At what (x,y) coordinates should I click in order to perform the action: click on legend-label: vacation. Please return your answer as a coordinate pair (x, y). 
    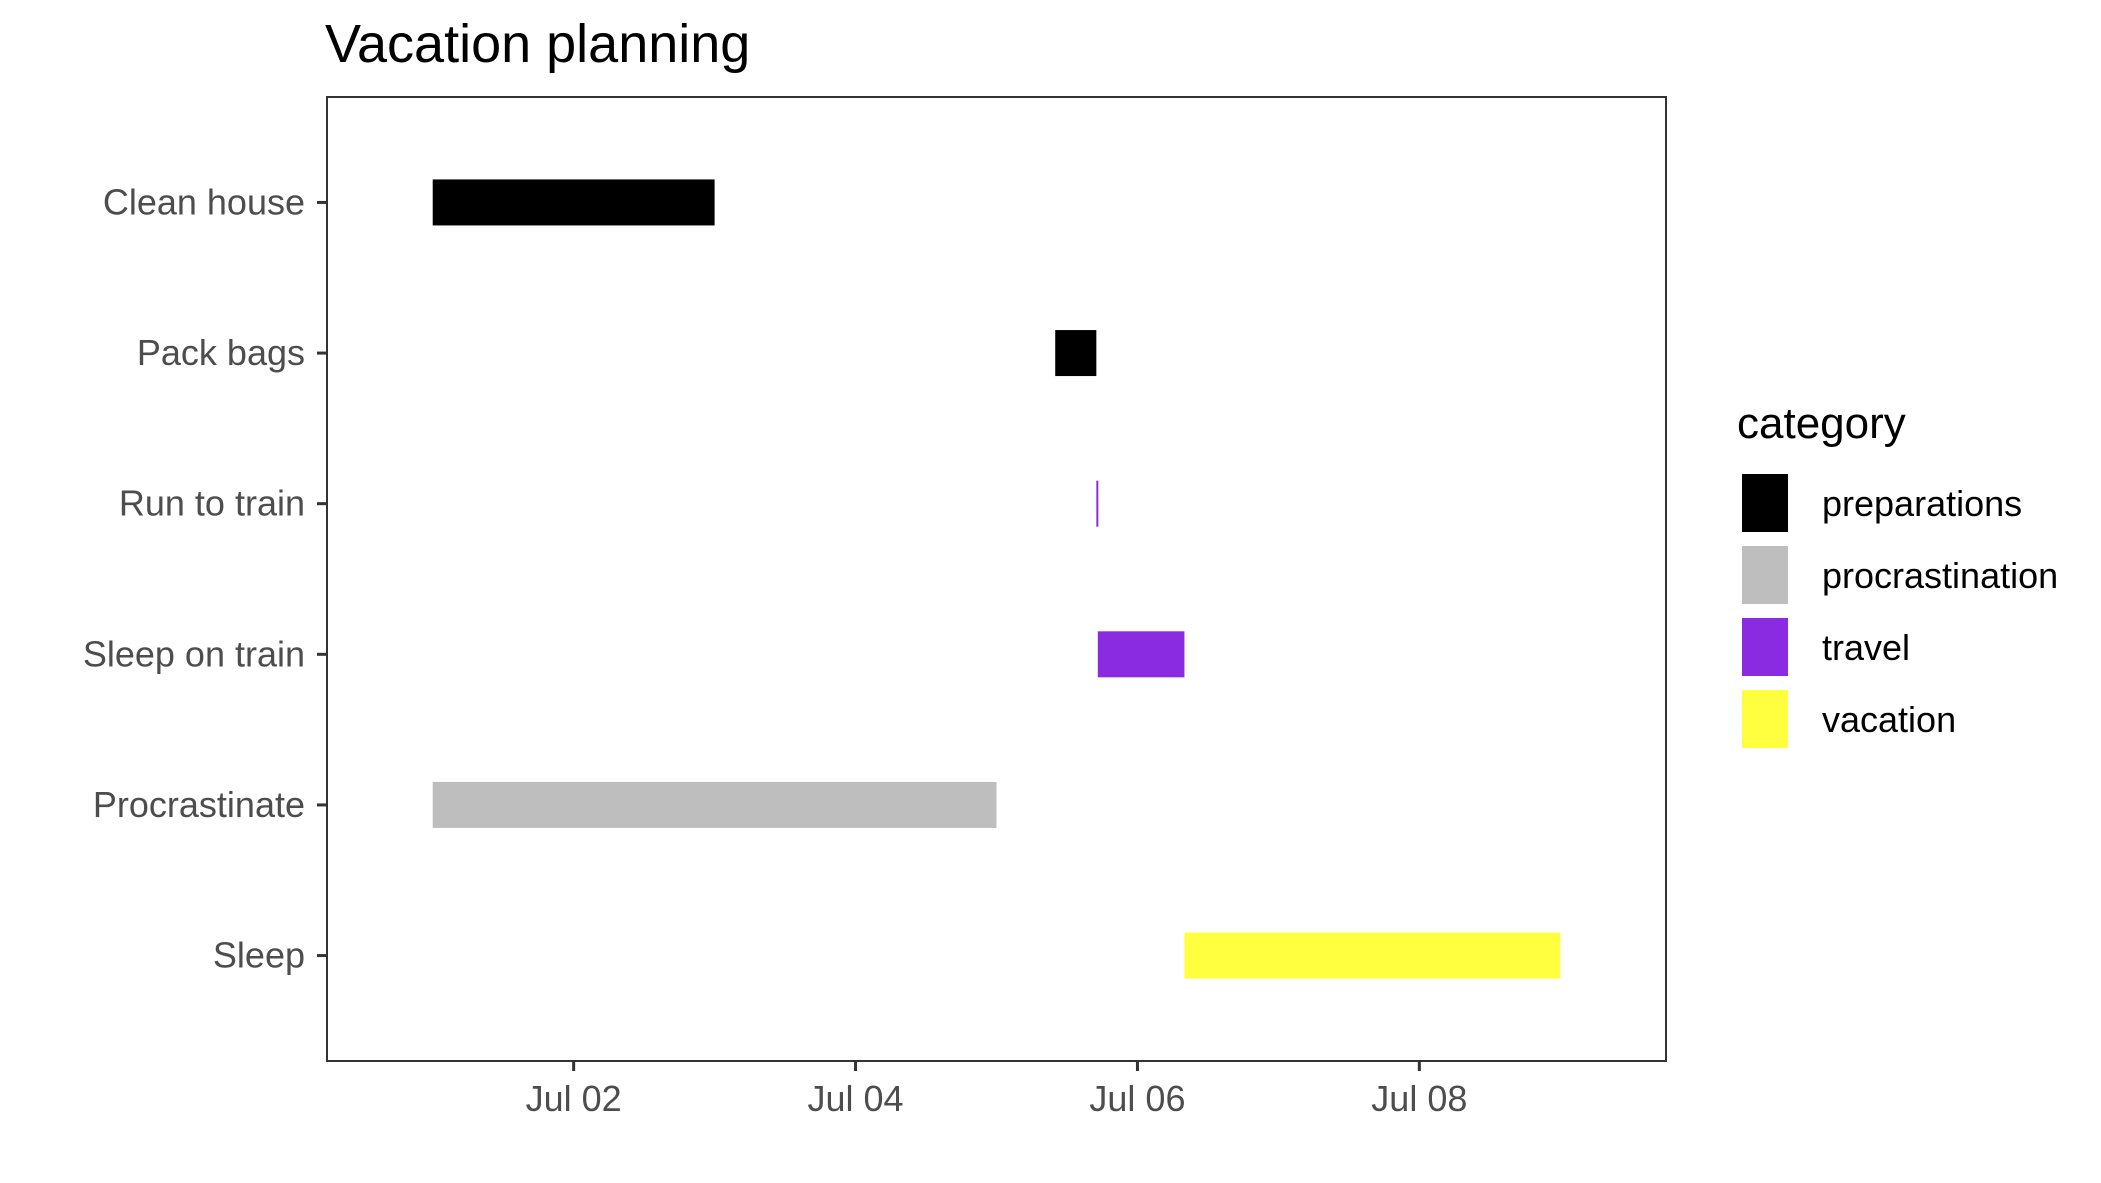
    Looking at the image, I should click on (1889, 719).